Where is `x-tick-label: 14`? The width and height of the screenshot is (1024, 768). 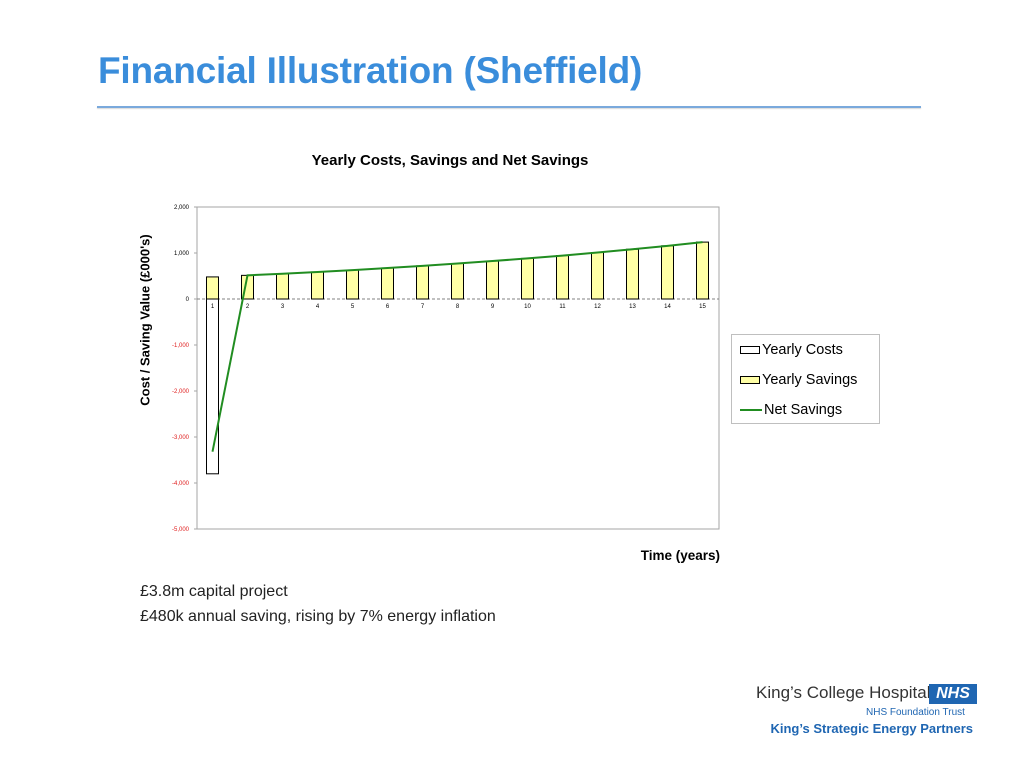
x-tick-label: 14 is located at coordinates (667, 307).